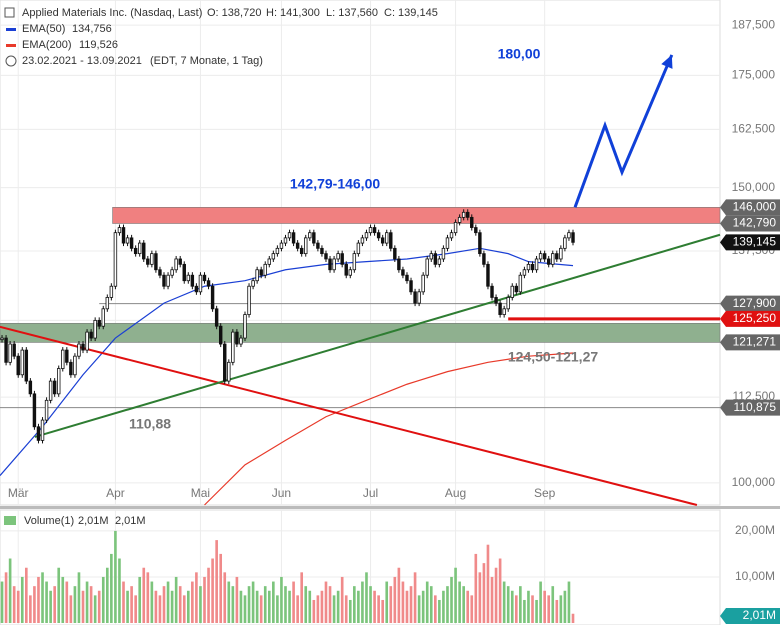 The height and width of the screenshot is (625, 780). What do you see at coordinates (754, 187) in the screenshot?
I see `y-tick-label: 150,000` at bounding box center [754, 187].